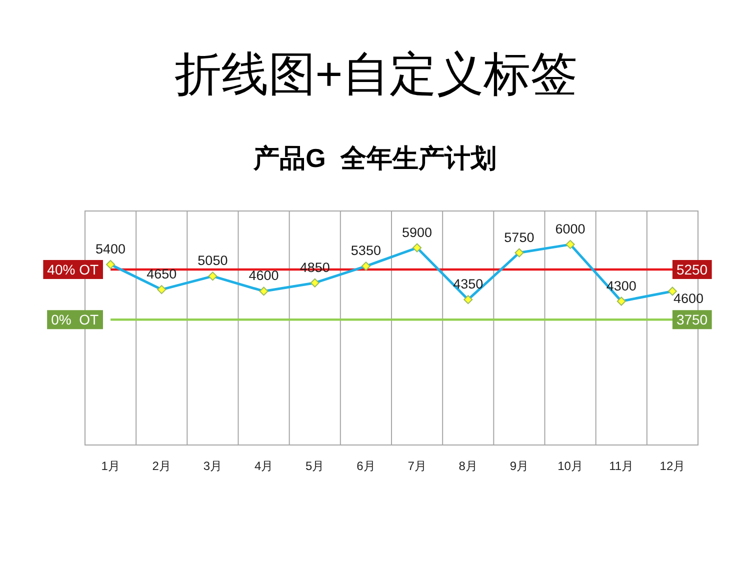  I want to click on x-tick-label: 2月, so click(161, 466).